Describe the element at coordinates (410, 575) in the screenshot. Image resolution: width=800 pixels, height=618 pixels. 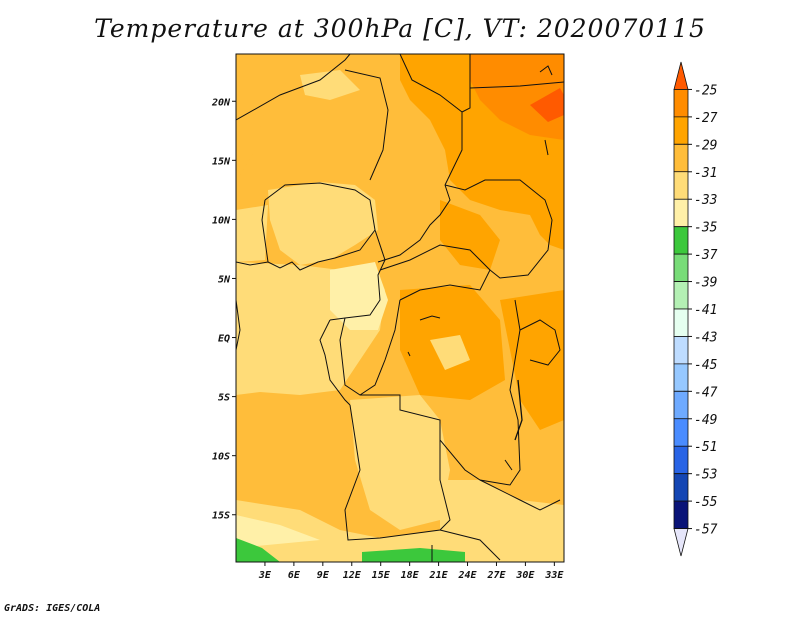
I see `x-tick-label: 18E` at that location.